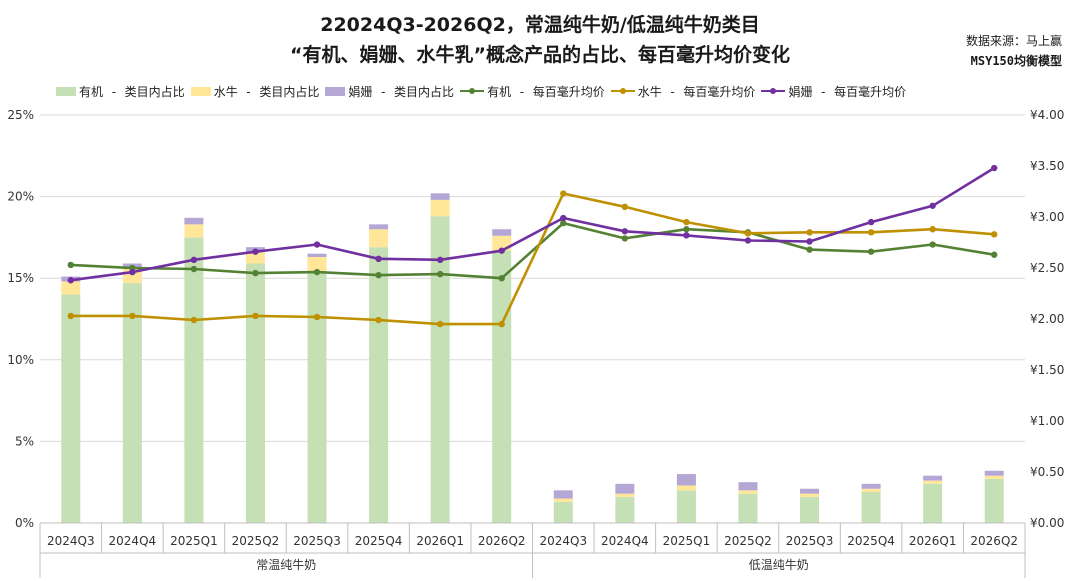 The image size is (1080, 581). I want to click on legend-item-jersey-price: 娟姗 - 每百毫升均价, so click(833, 91).